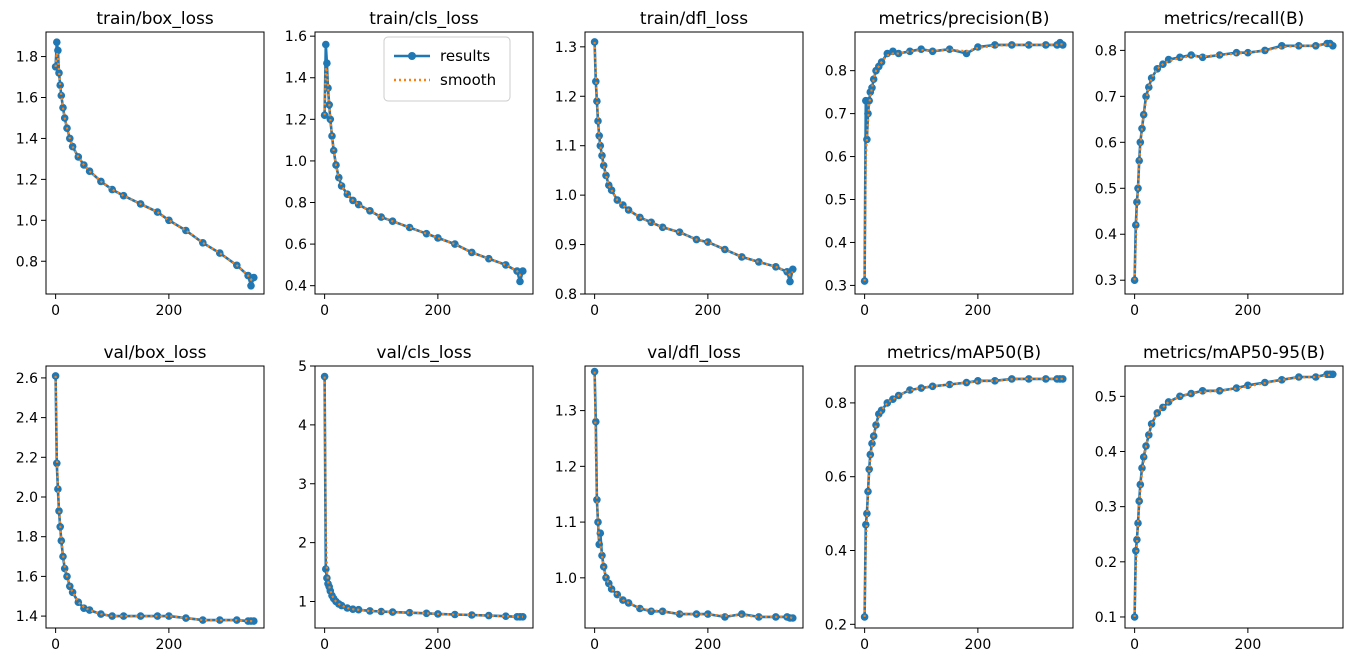 The image size is (1347, 658). Describe the element at coordinates (566, 412) in the screenshot. I see `y-tick-label: 1.3` at that location.